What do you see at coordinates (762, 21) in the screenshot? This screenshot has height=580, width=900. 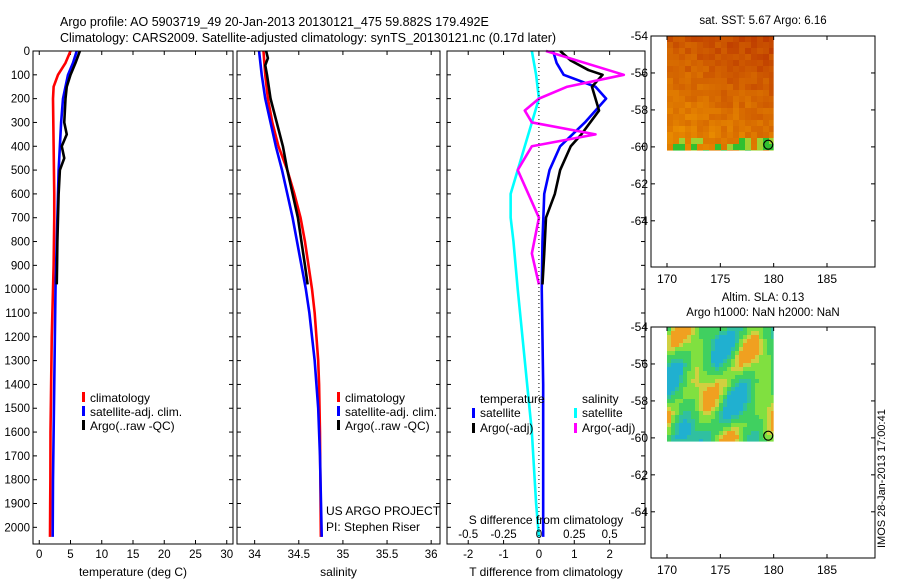 I see `map-title: sat. SST: 5.67 Argo: 6.16` at bounding box center [762, 21].